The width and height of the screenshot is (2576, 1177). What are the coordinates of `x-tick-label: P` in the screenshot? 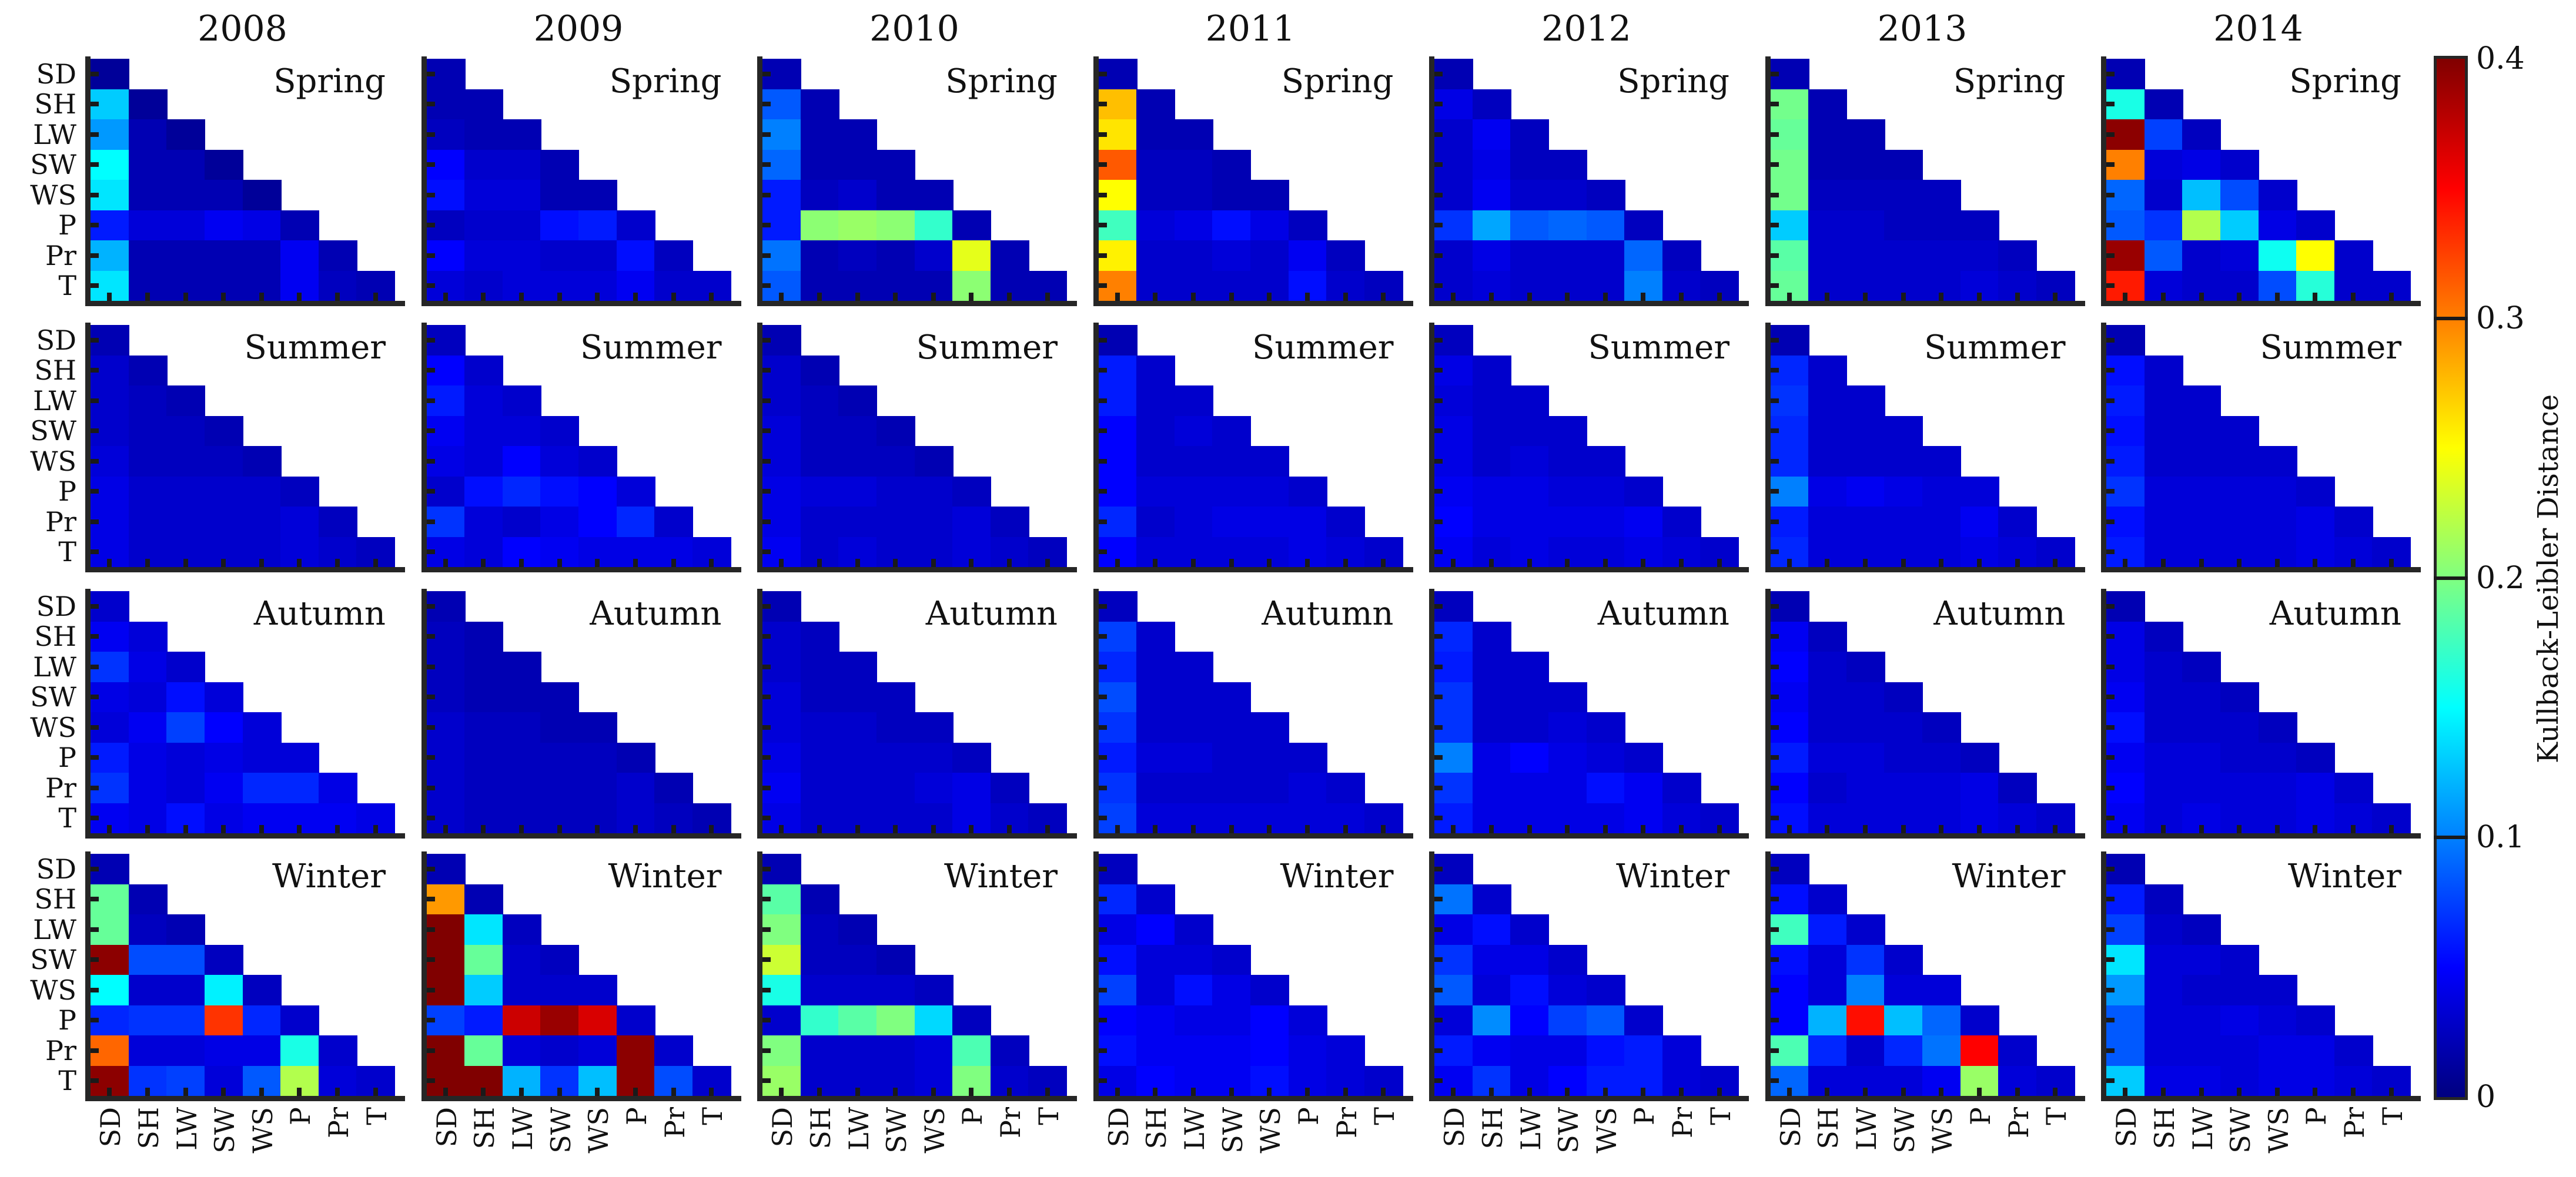 It's located at (1644, 1116).